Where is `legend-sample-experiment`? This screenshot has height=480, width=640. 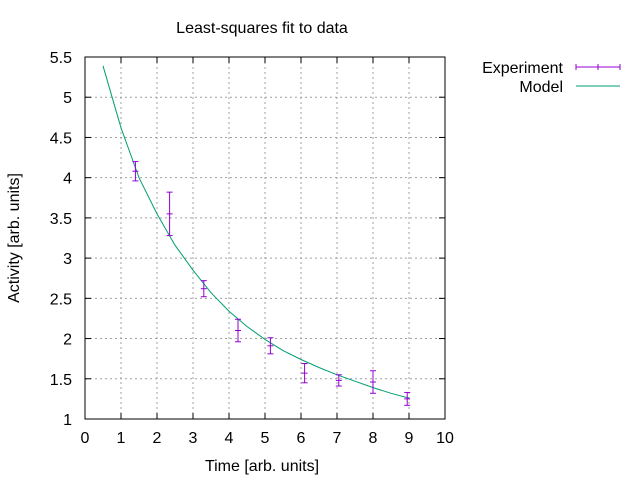
legend-sample-experiment is located at coordinates (598, 67).